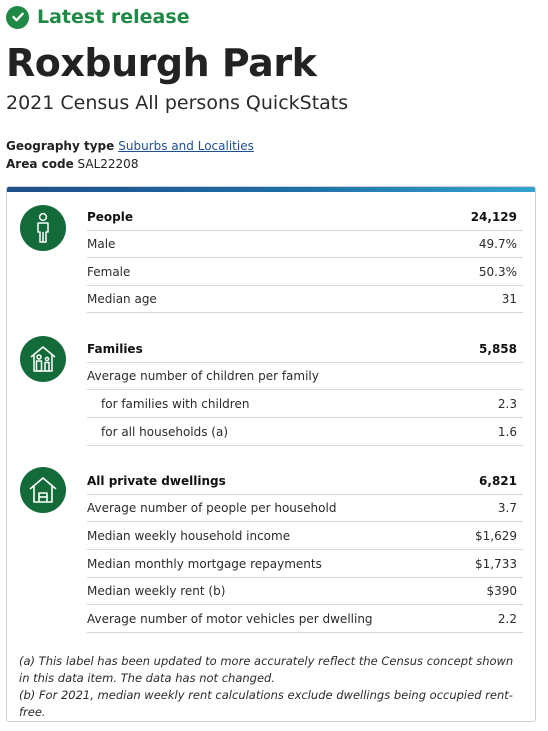 Image resolution: width=548 pixels, height=731 pixels. What do you see at coordinates (113, 17) in the screenshot?
I see `latest-release-label: Latest release` at bounding box center [113, 17].